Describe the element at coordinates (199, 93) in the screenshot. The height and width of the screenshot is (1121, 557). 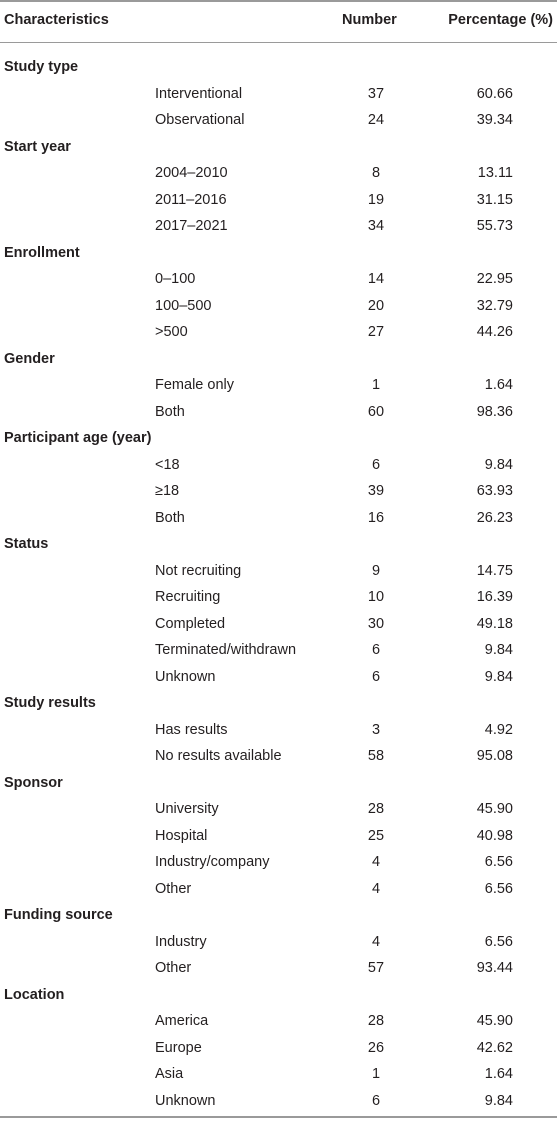
I see `row-label: Interventional` at that location.